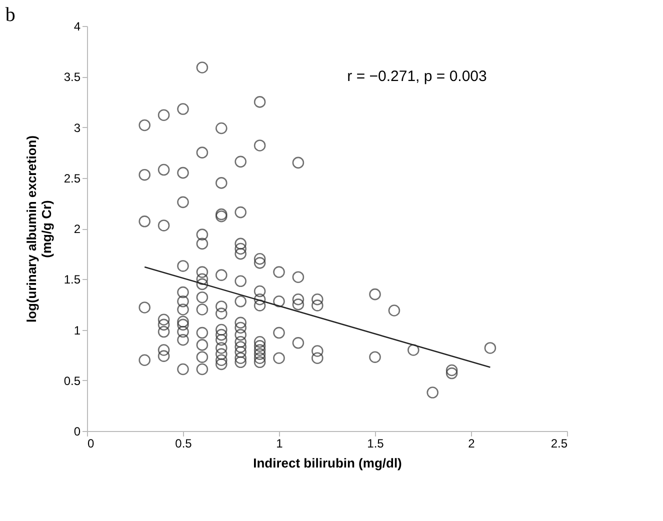 This screenshot has width=663, height=521. I want to click on chart-title: b, so click(10, 15).